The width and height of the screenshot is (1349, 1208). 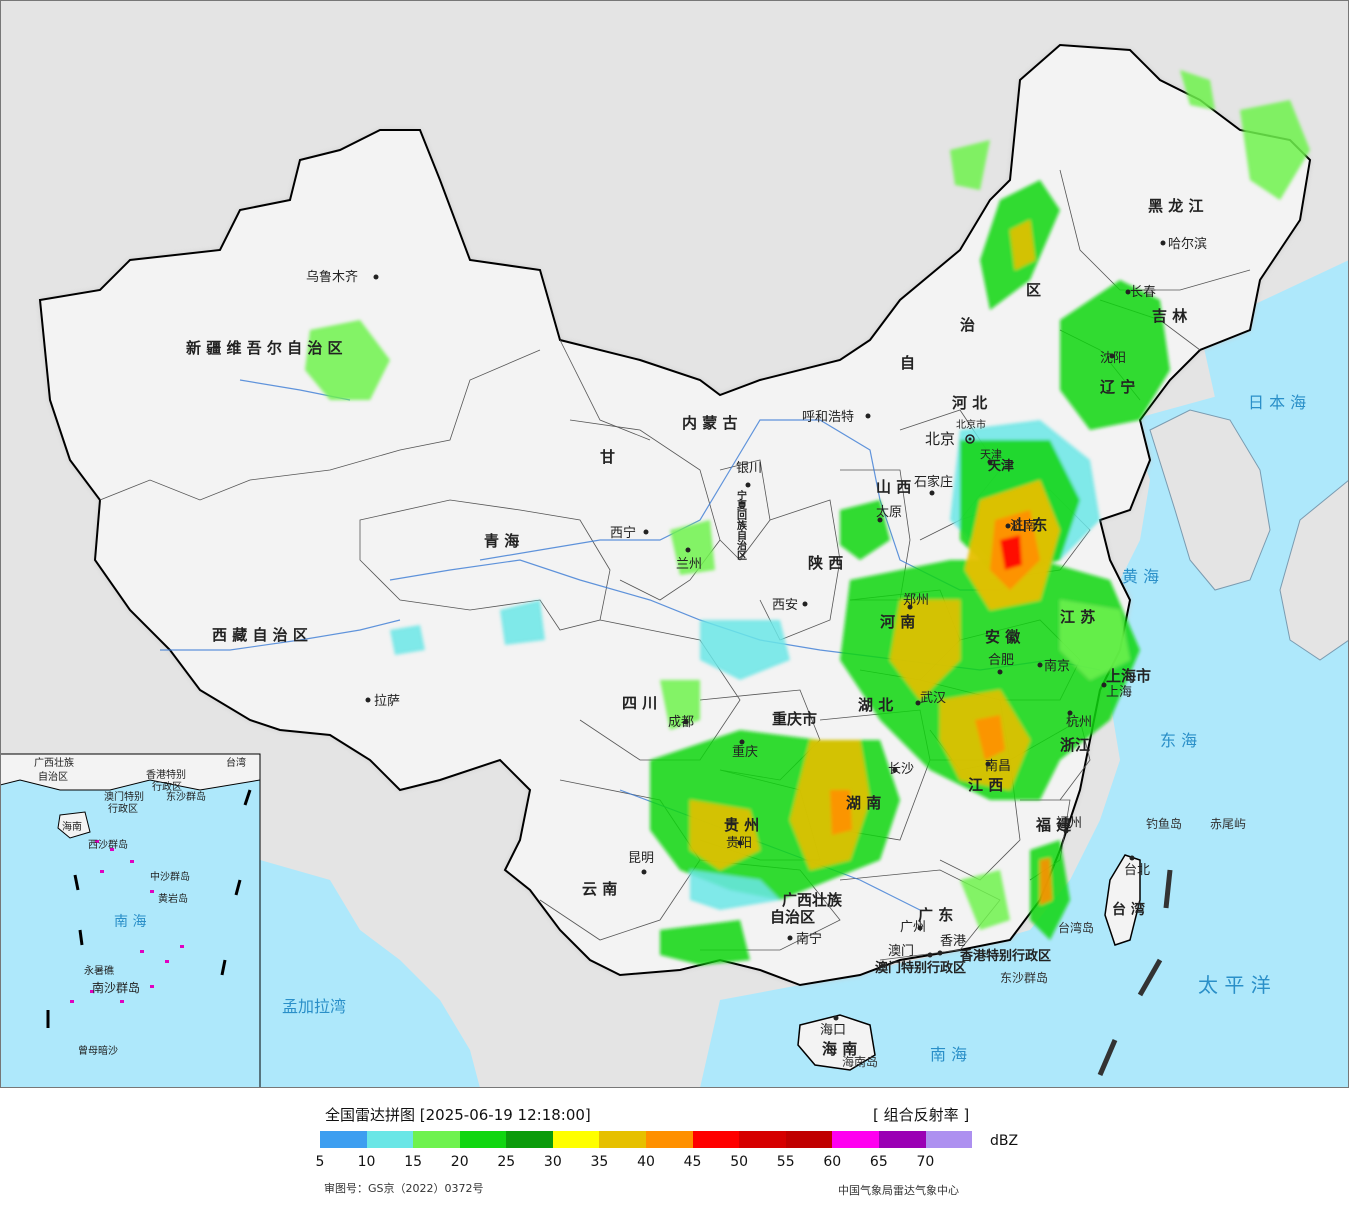 I want to click on province-fujian: 福 建, so click(x=1053, y=825).